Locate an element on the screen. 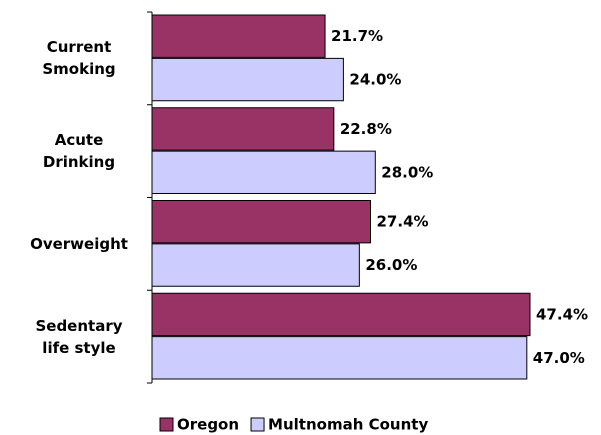 The width and height of the screenshot is (601, 435). value-label: 47.4% is located at coordinates (562, 314).